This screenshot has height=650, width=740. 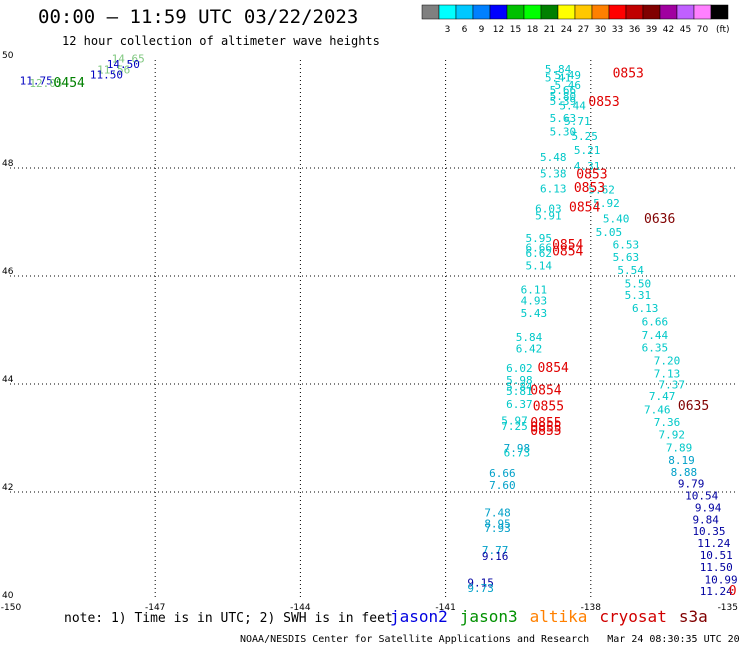 What do you see at coordinates (606, 203) in the screenshot?
I see `wave-height-value: 5.92` at bounding box center [606, 203].